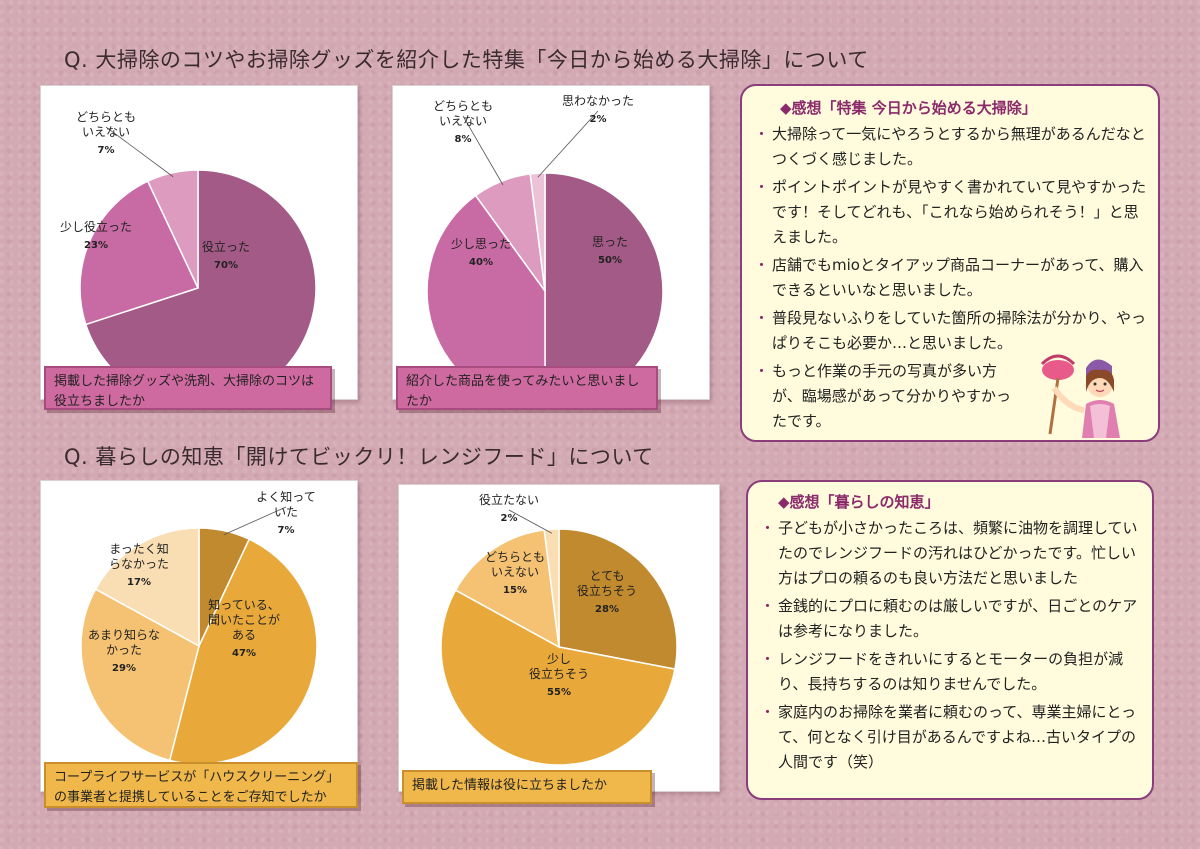  I want to click on chart-1-panel: 役立った 70% 少し役立った 23% どちらともいえない 7%, so click(199, 242).